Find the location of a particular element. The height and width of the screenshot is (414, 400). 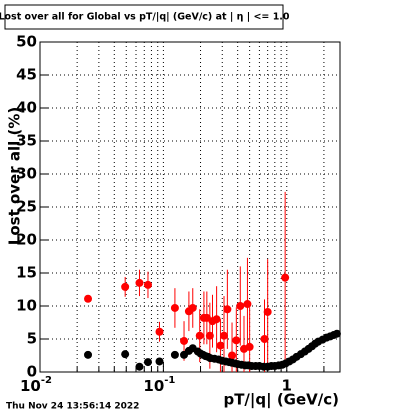

y-tick-label: 40 is located at coordinates (26, 108).